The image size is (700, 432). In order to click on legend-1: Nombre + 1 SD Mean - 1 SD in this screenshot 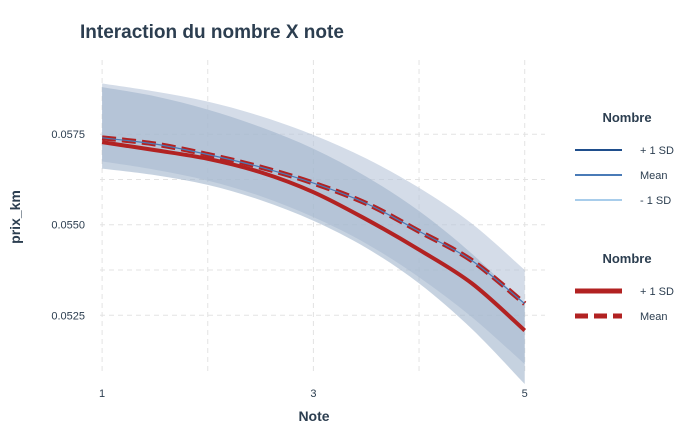, I will do `click(624, 158)`.